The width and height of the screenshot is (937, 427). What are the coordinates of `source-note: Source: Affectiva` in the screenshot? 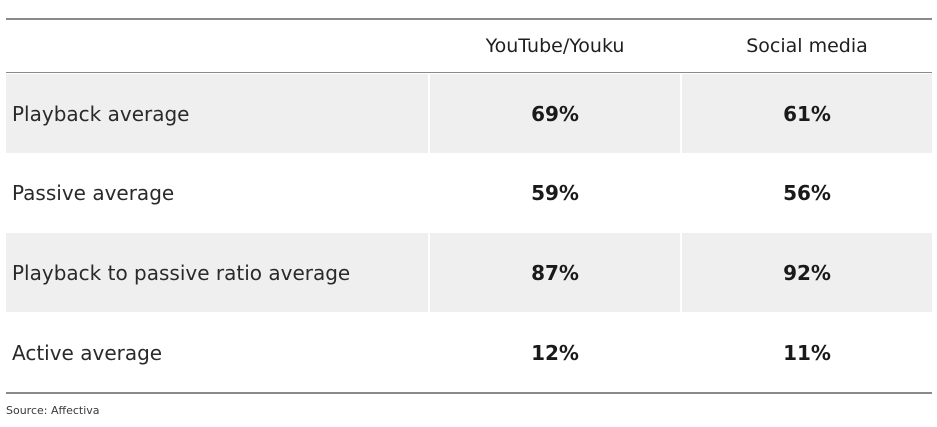 It's located at (53, 410).